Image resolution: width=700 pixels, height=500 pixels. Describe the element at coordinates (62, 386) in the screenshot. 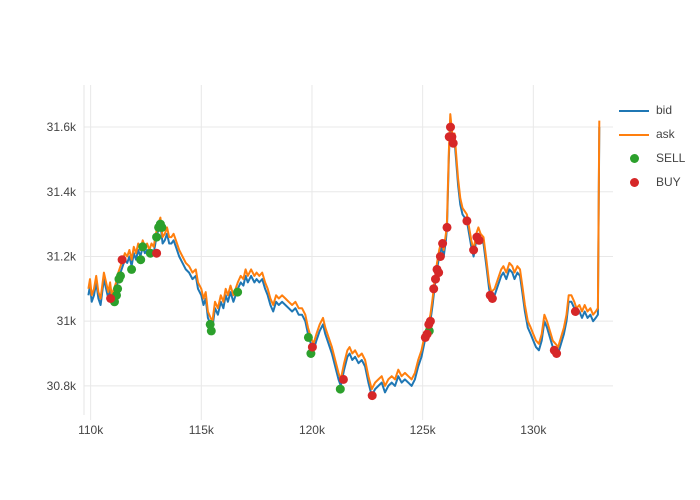

I see `y-tick-label: 30.8k` at that location.